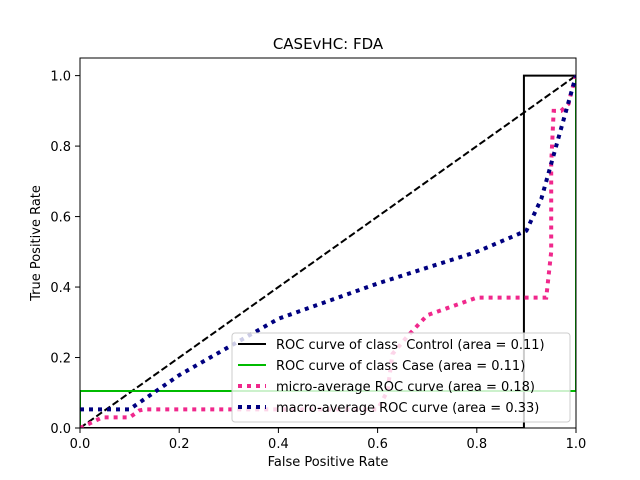 Image resolution: width=640 pixels, height=480 pixels. I want to click on x-axis: 0.0 0.2 0.4 0.6 0.8 1.0, so click(328, 440).